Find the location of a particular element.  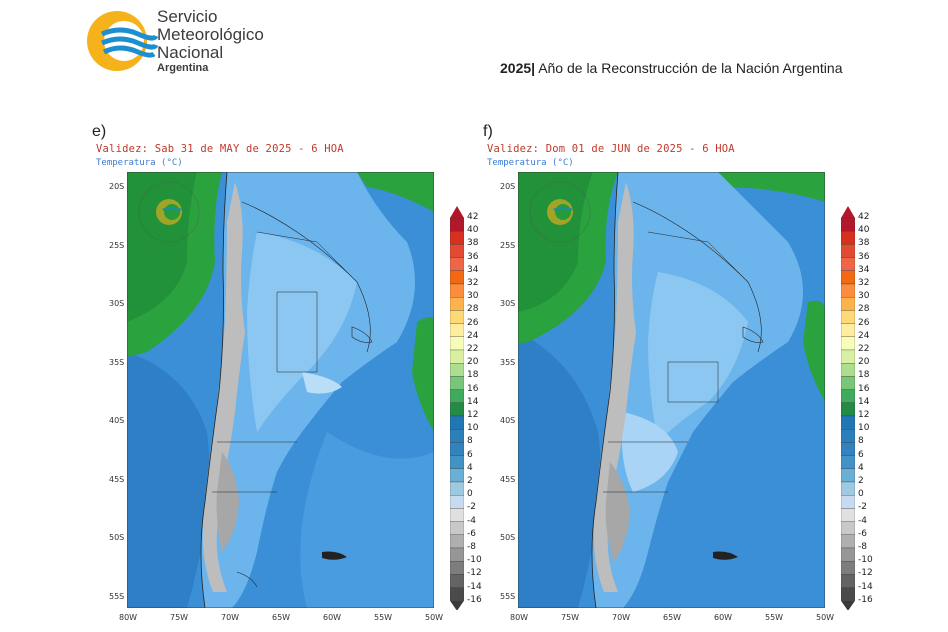

org-line-1: Servicio is located at coordinates (187, 16).